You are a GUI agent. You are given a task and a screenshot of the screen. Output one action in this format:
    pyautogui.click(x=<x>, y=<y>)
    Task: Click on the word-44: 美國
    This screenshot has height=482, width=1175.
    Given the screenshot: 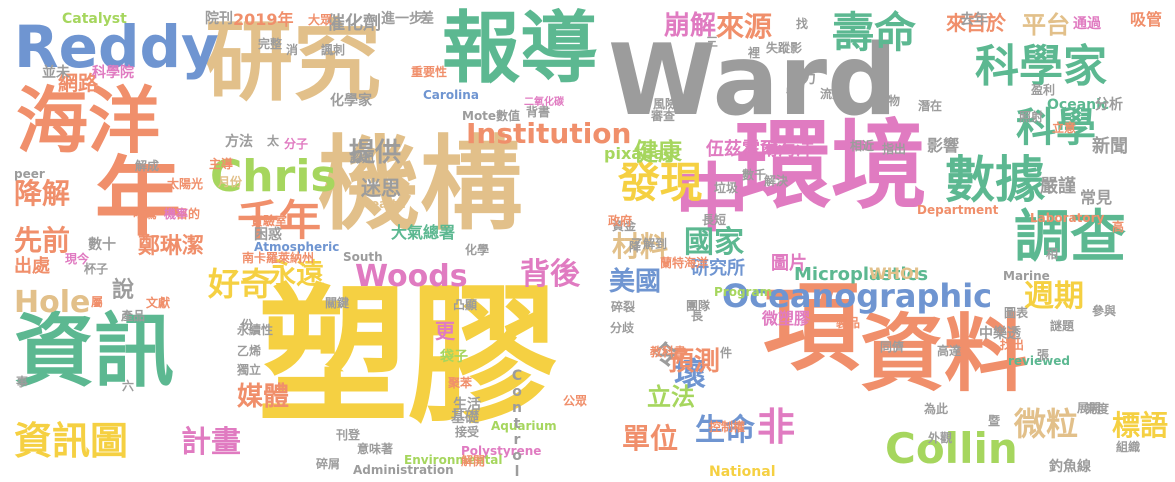 What is the action you would take?
    pyautogui.click(x=635, y=282)
    